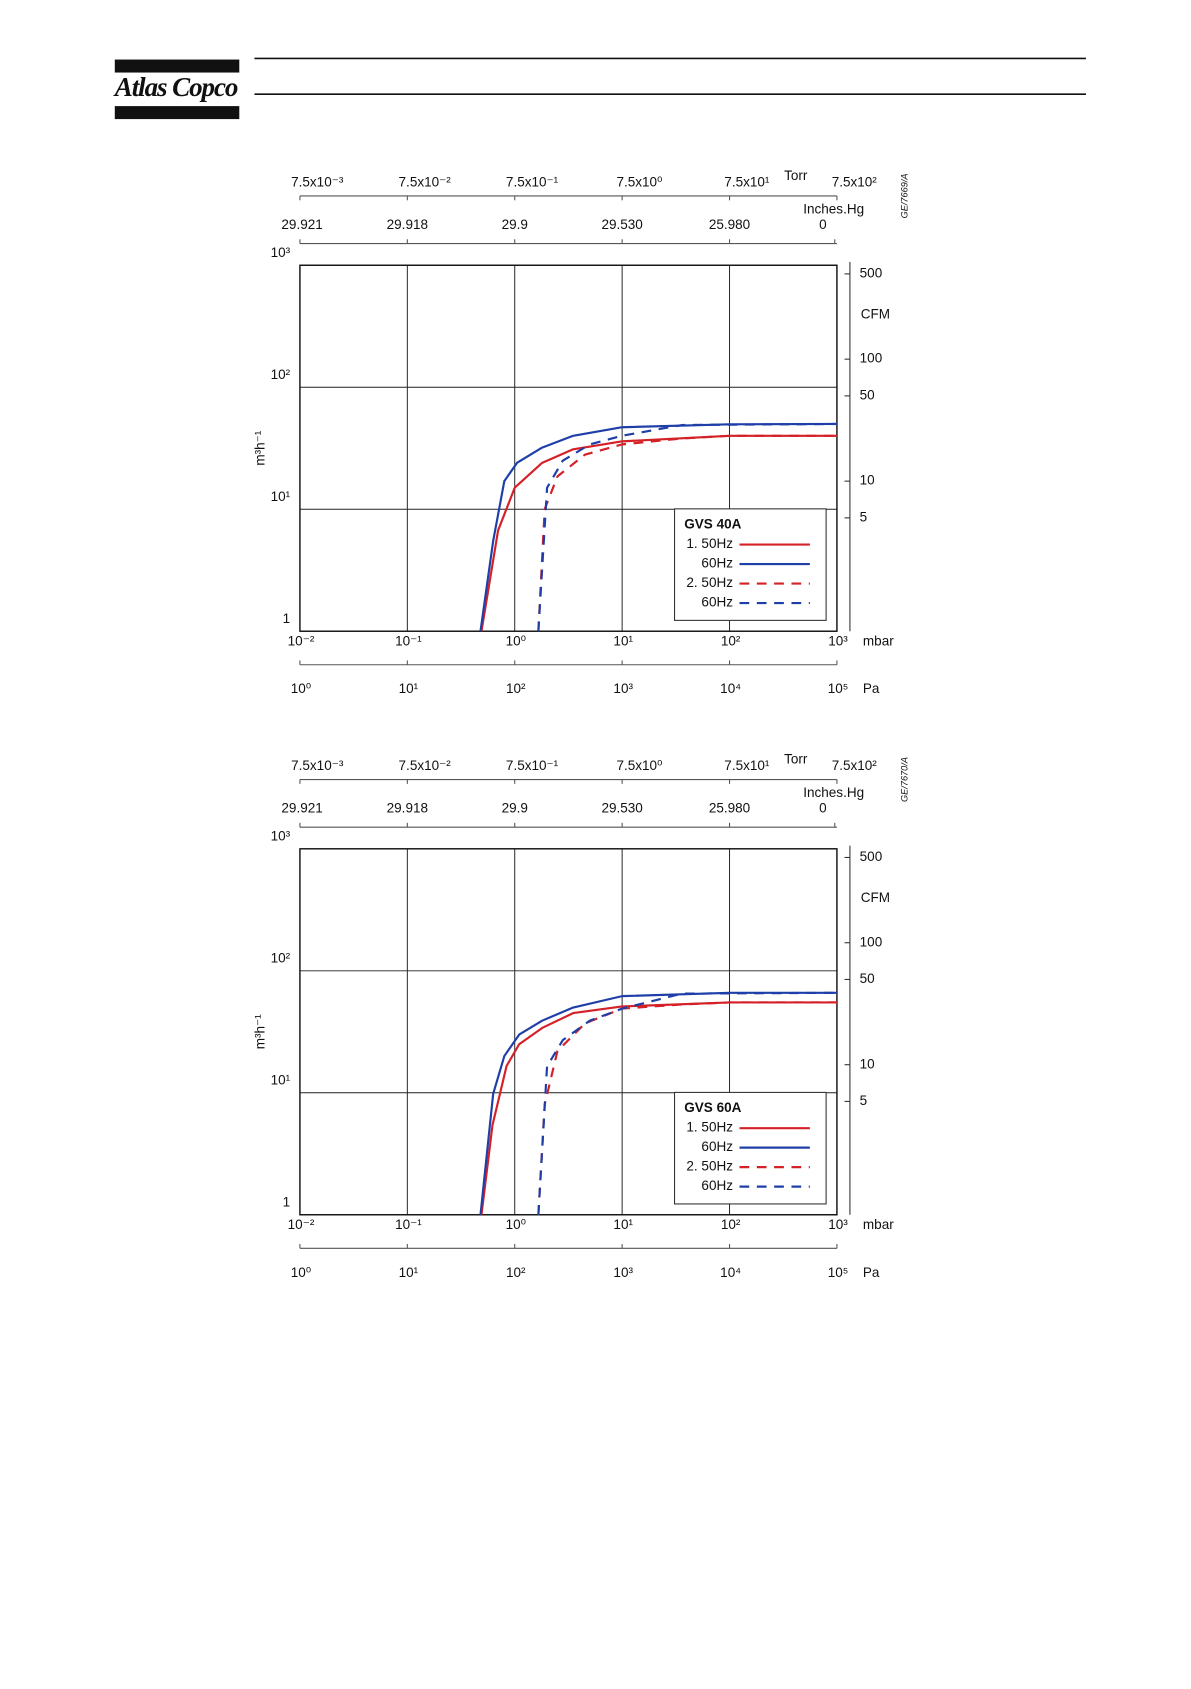 Image resolution: width=1191 pixels, height=1689 pixels. What do you see at coordinates (905, 195) in the screenshot?
I see `drawing-code: GE/7669/A` at bounding box center [905, 195].